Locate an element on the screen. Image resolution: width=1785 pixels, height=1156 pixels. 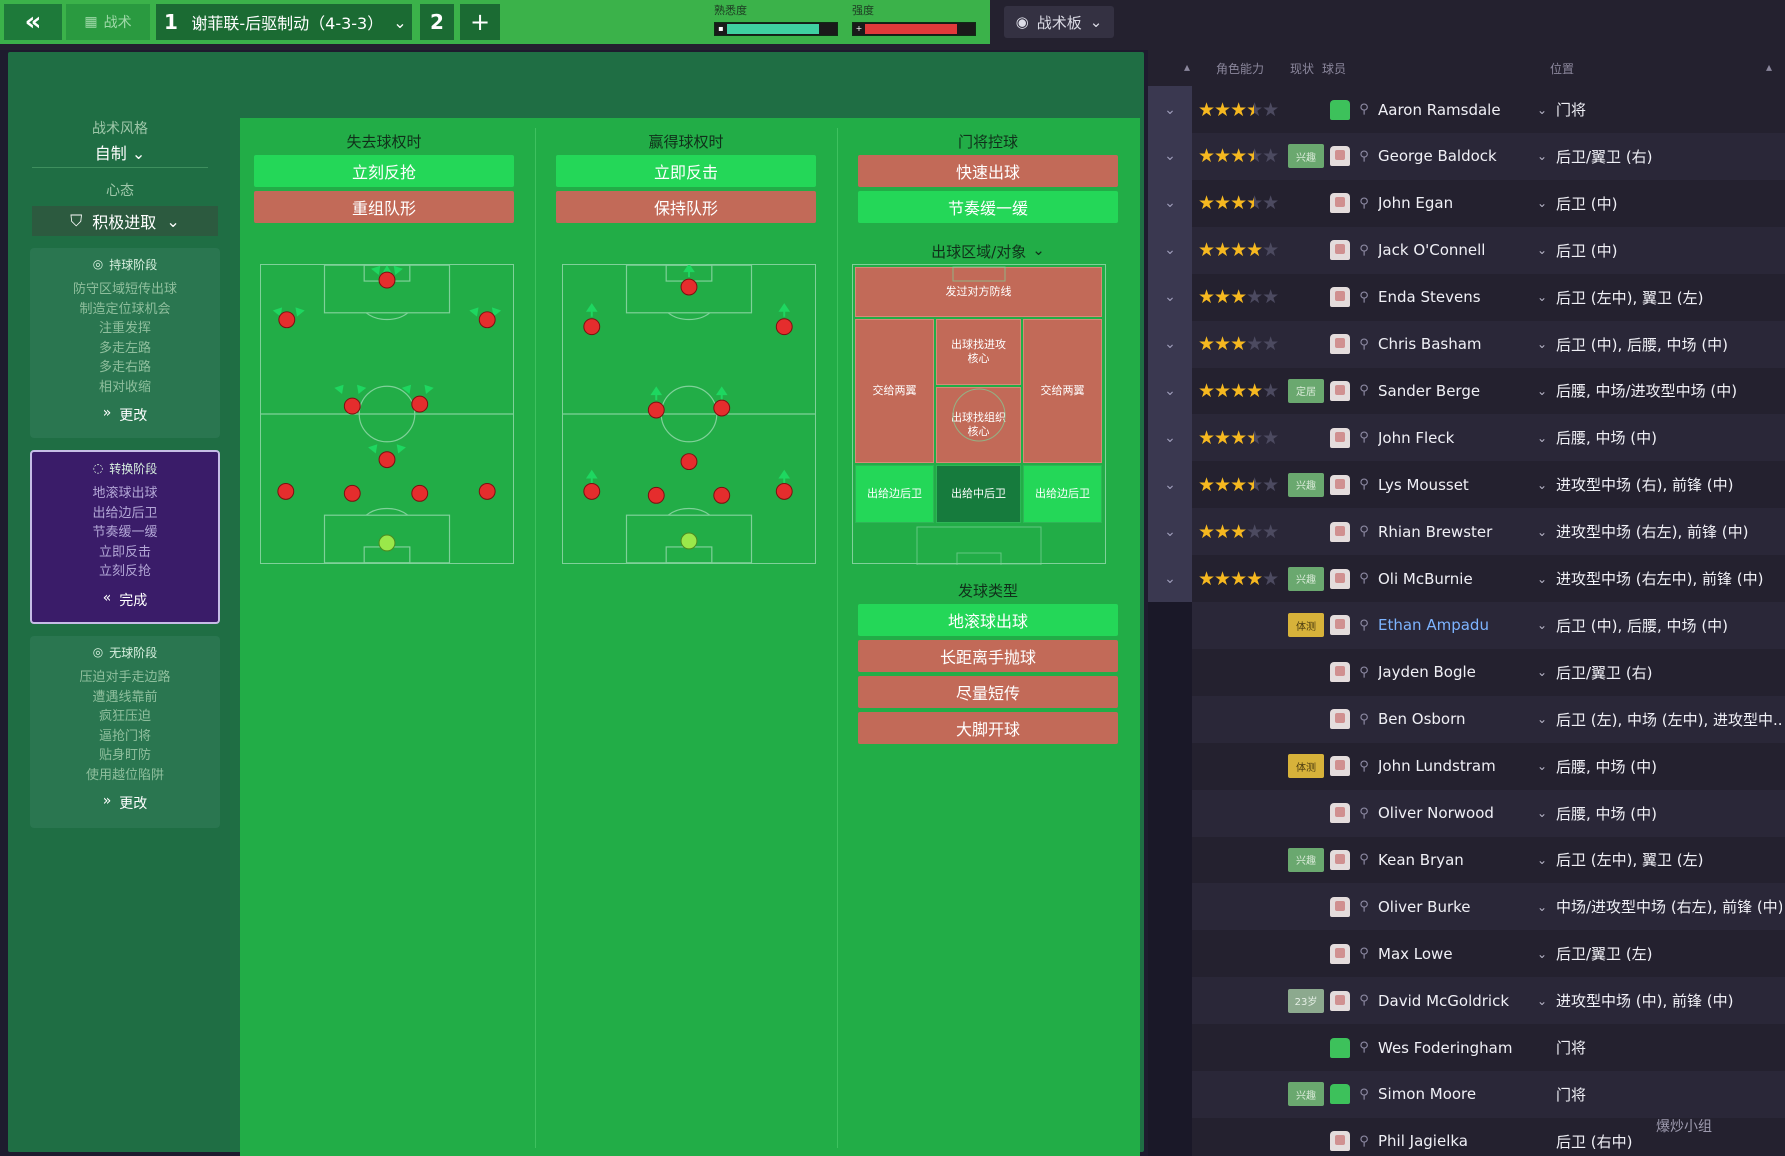
player-row: ⌄ ★★★★★ ⚲ Aaron Ramsdale ⌄ 门将 is located at coordinates (1466, 109).